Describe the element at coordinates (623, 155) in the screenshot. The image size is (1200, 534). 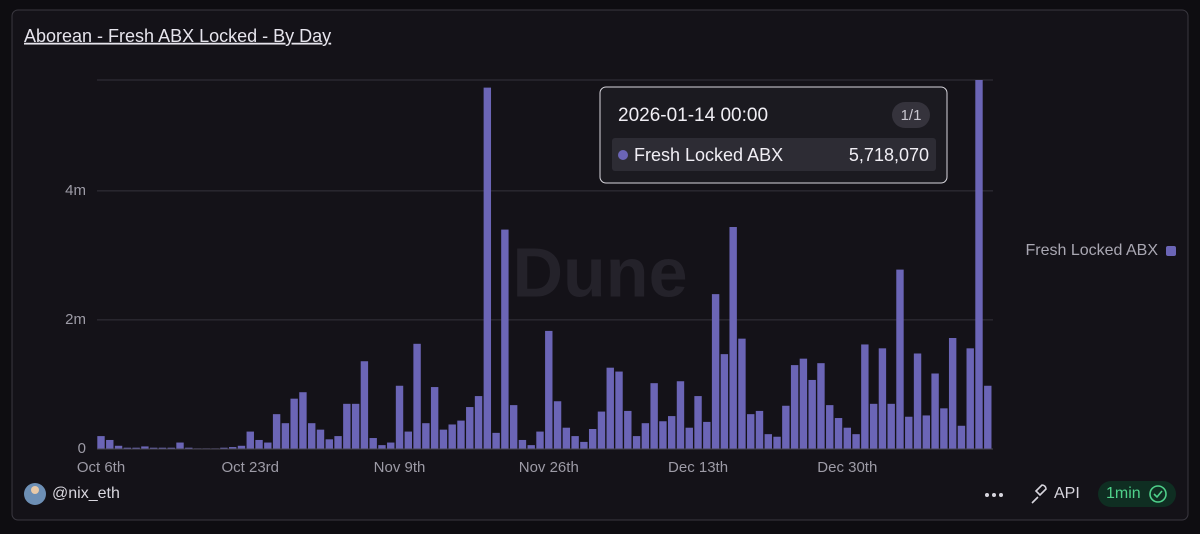
I see `tooltip-swatch` at that location.